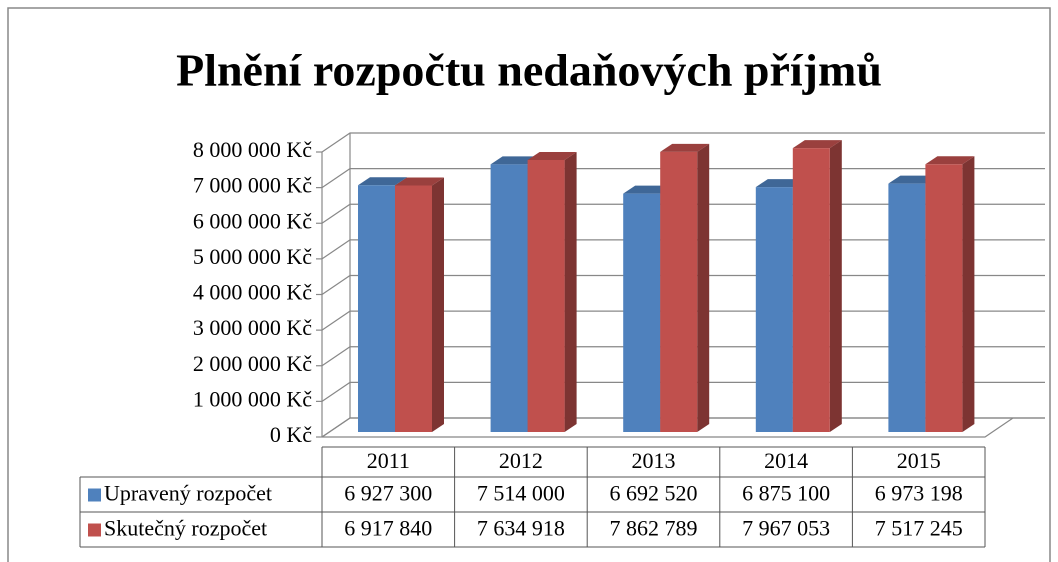  What do you see at coordinates (521, 493) in the screenshot?
I see `table-value: 7 514 000` at bounding box center [521, 493].